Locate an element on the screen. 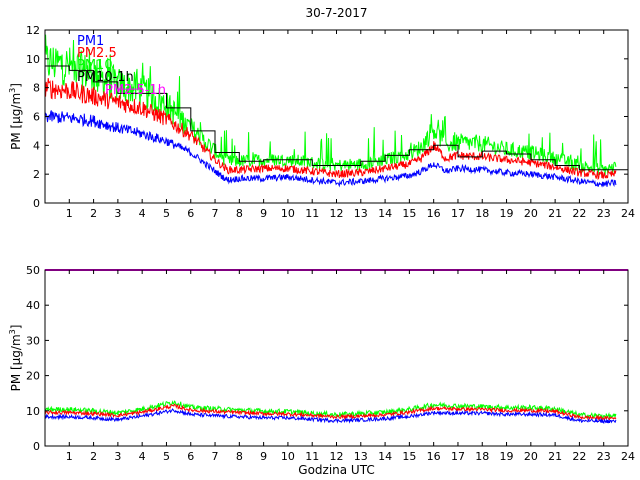 The height and width of the screenshot is (480, 640). legend-item: PM1 is located at coordinates (90, 41).